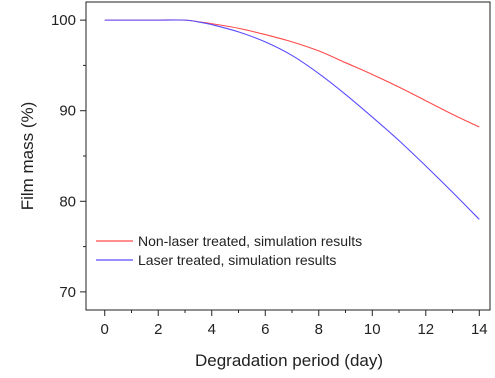  What do you see at coordinates (289, 360) in the screenshot?
I see `x-axis-label: Degradation period (day)` at bounding box center [289, 360].